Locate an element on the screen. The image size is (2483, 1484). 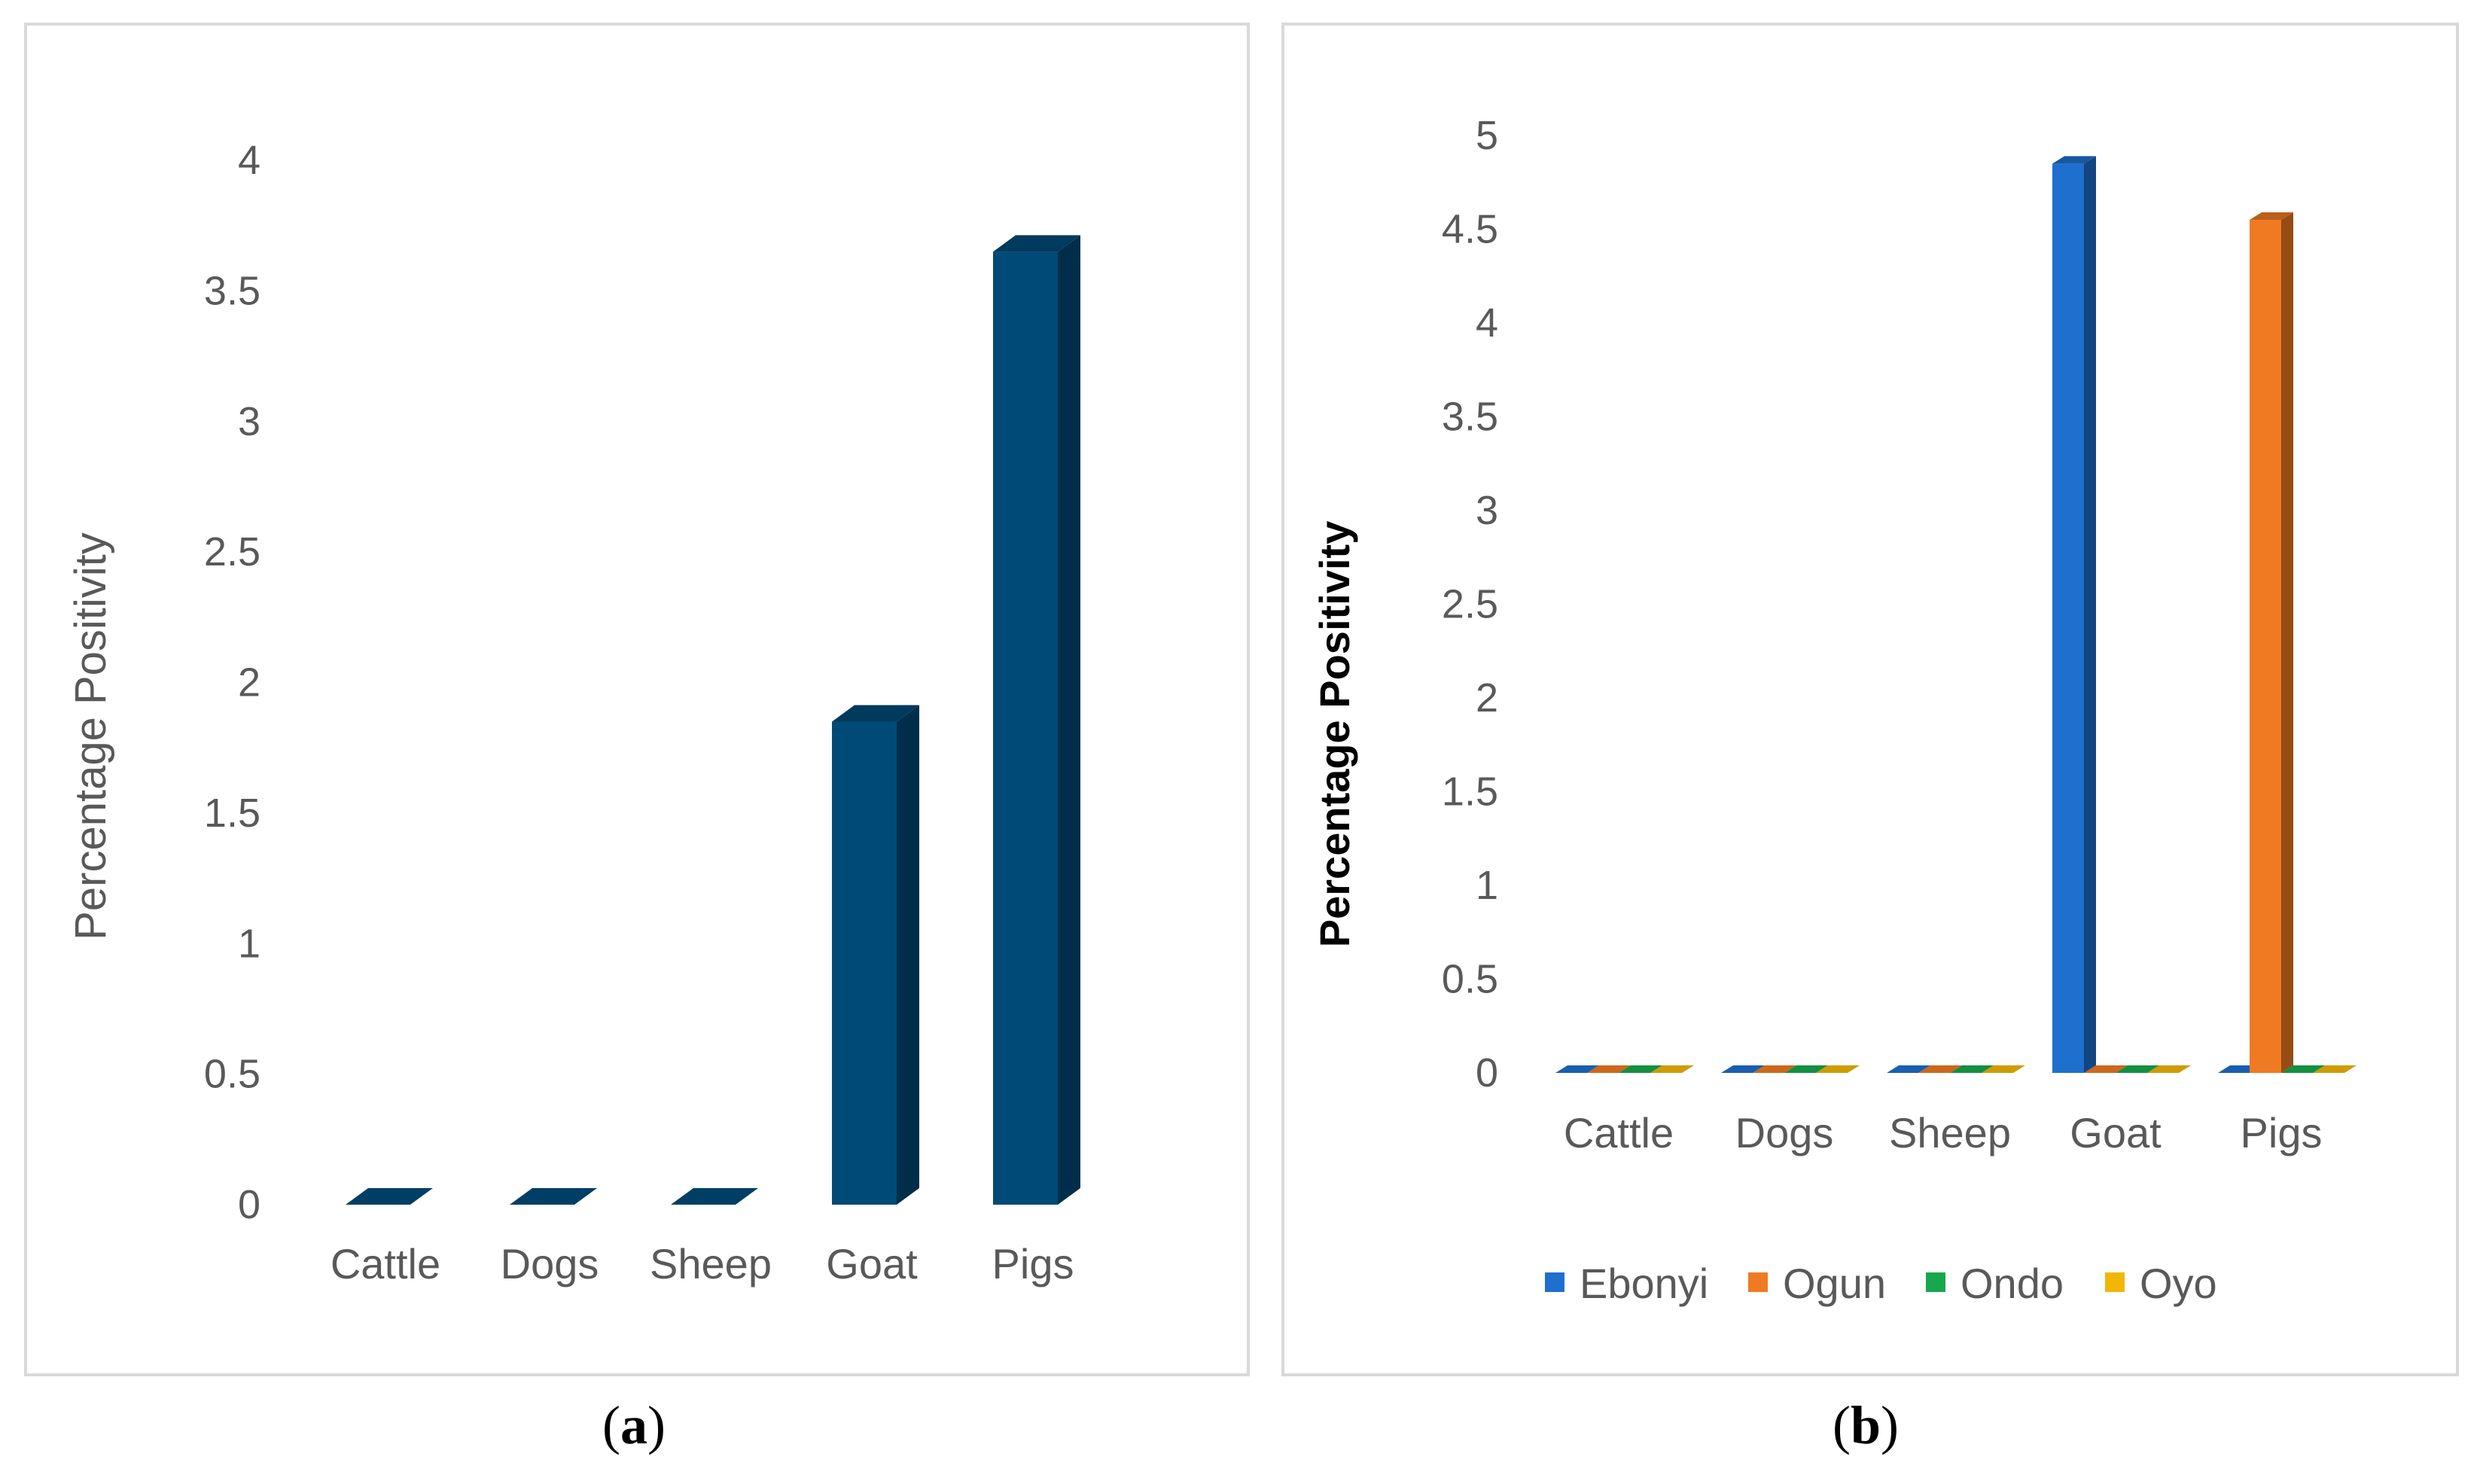
legend-label-oyo: Oyo is located at coordinates (2178, 1283).